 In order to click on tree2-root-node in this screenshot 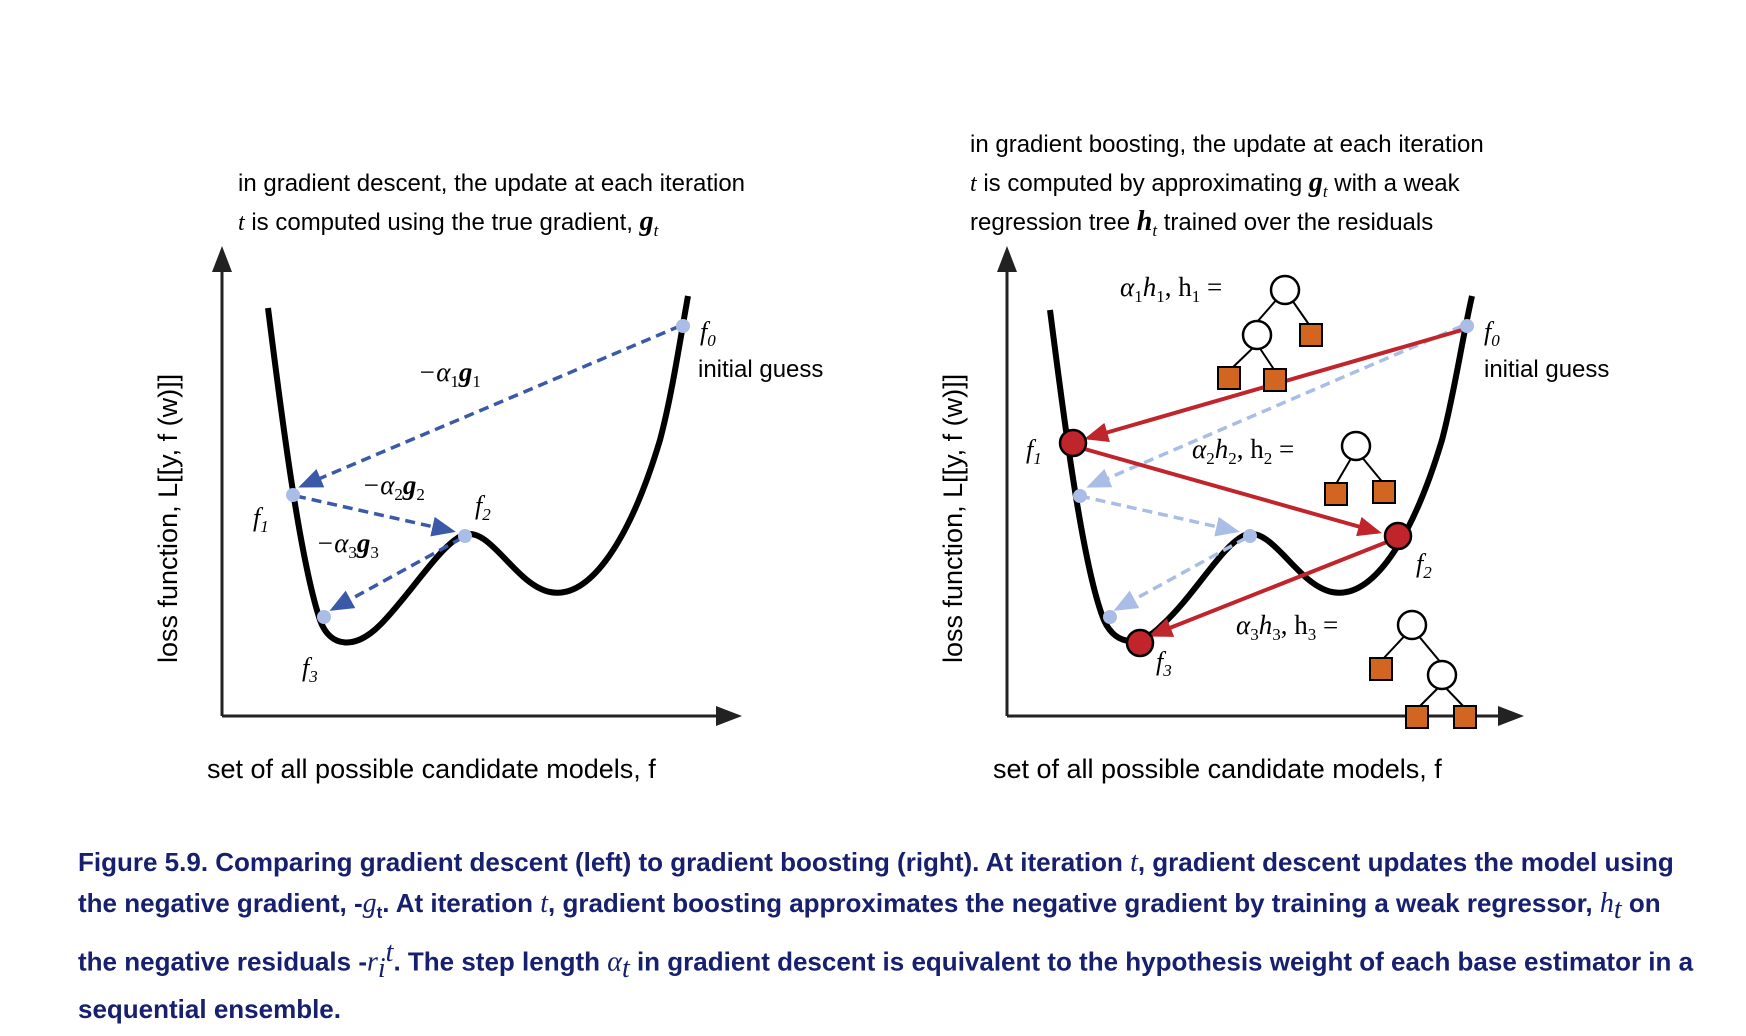, I will do `click(1356, 446)`.